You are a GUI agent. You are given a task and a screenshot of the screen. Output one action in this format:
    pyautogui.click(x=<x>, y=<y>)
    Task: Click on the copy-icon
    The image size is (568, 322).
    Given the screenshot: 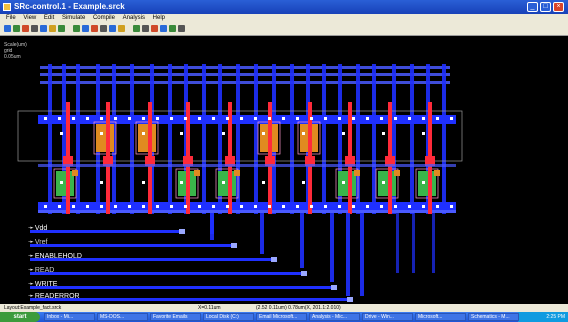 What is the action you would take?
    pyautogui.click(x=52, y=28)
    